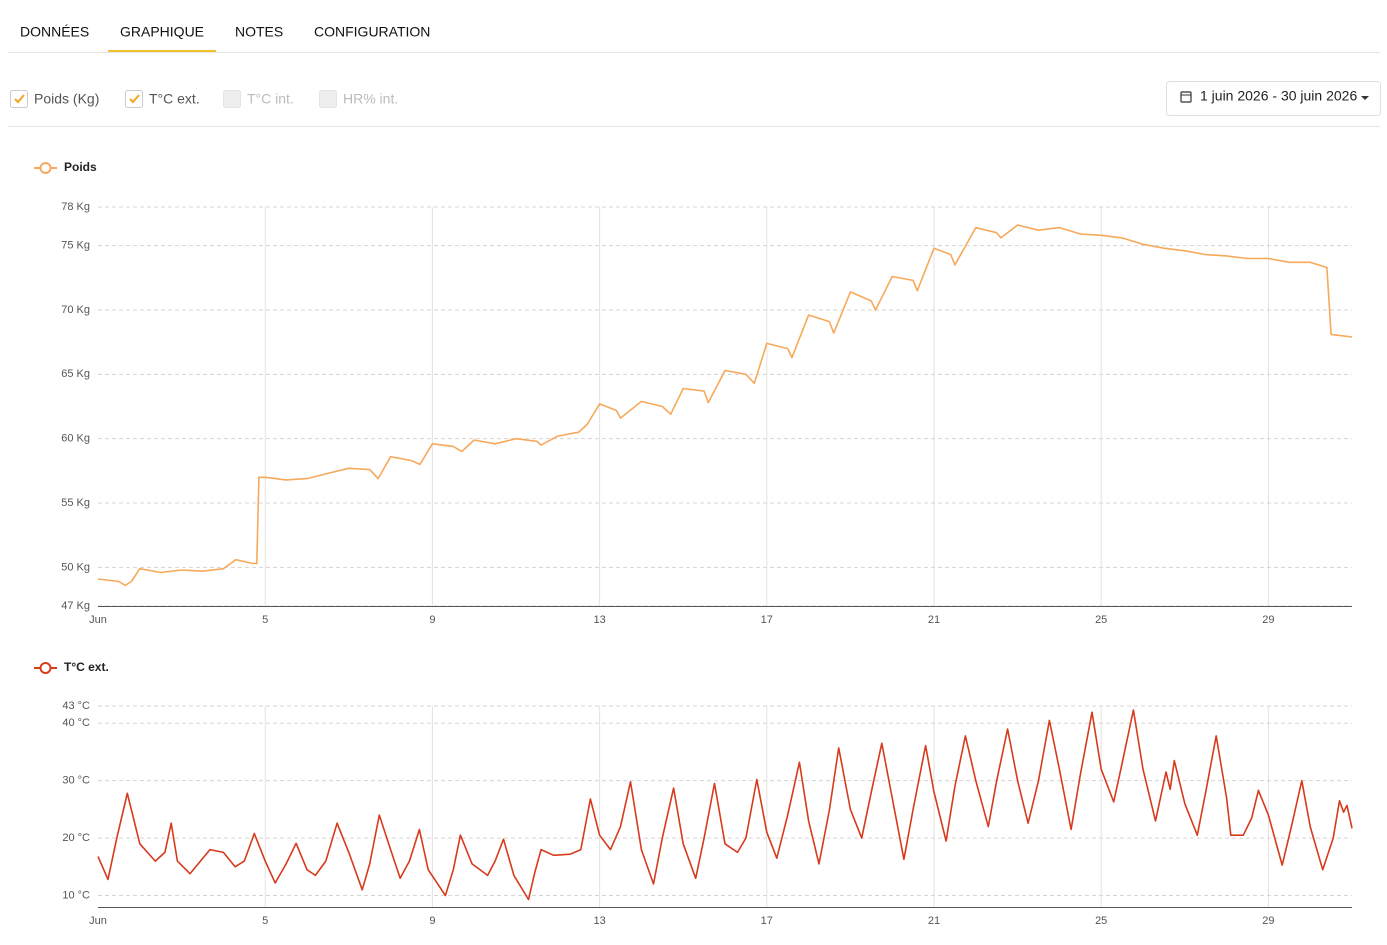 The image size is (1387, 945). What do you see at coordinates (76, 781) in the screenshot?
I see `y-tick-label: 30 °C` at bounding box center [76, 781].